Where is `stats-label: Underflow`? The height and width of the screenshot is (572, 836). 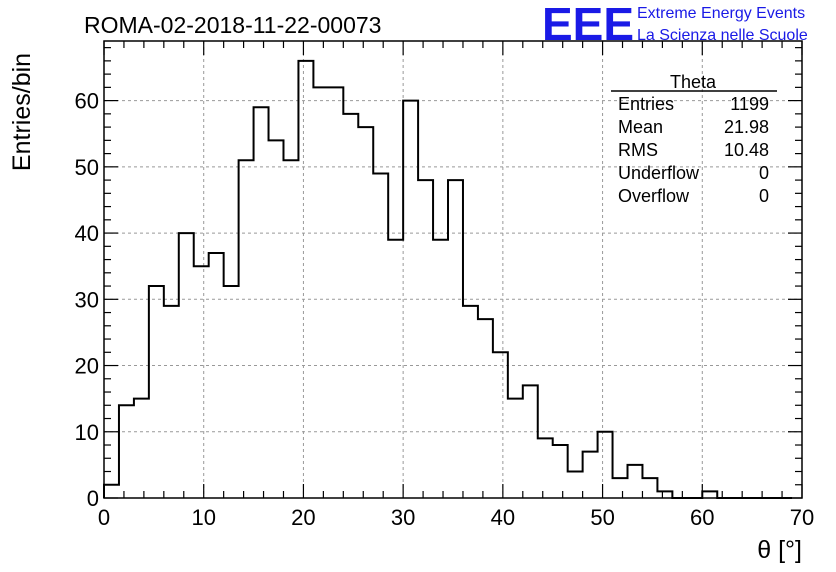
stats-label: Underflow is located at coordinates (659, 173).